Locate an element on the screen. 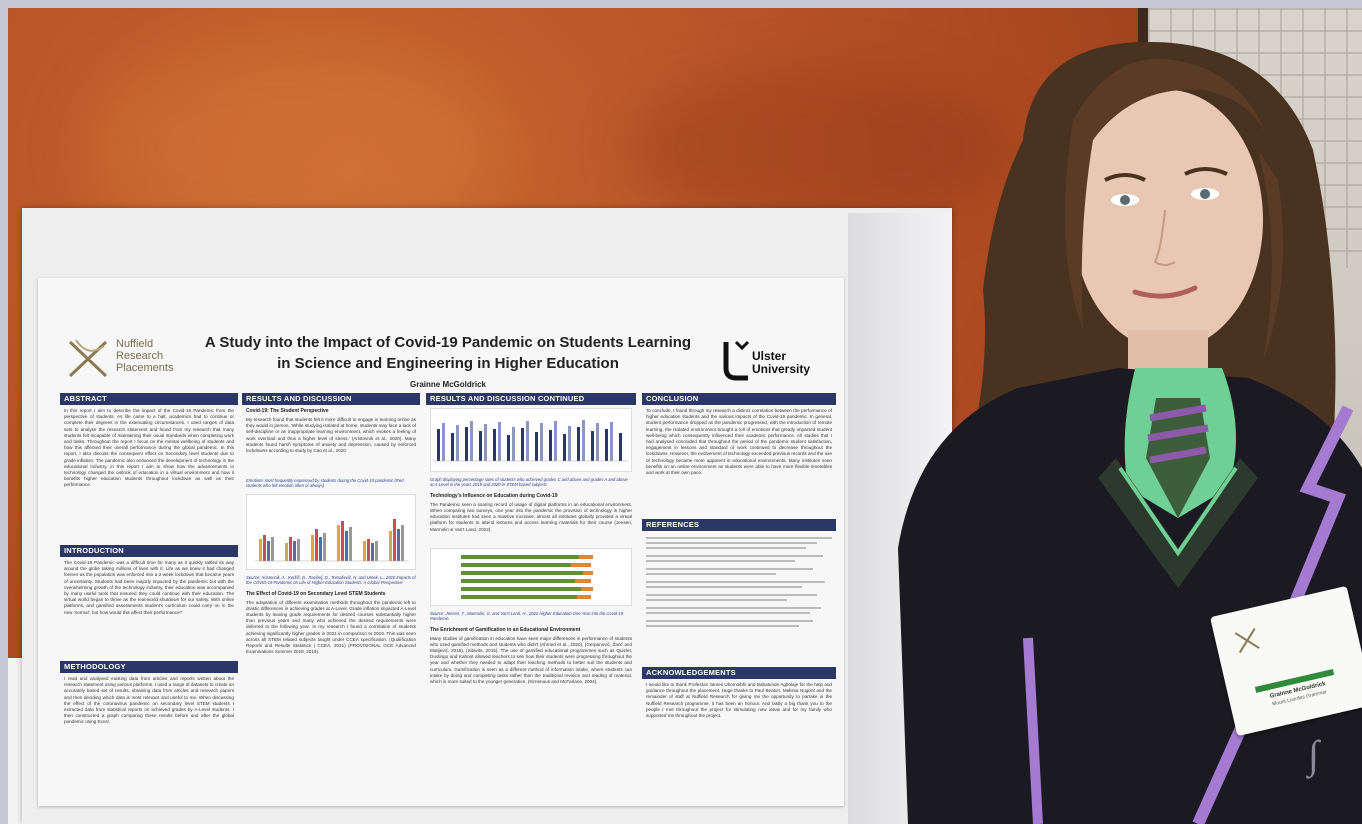 The image size is (1362, 824). conclusion-heading: CONCLUSION is located at coordinates (739, 399).